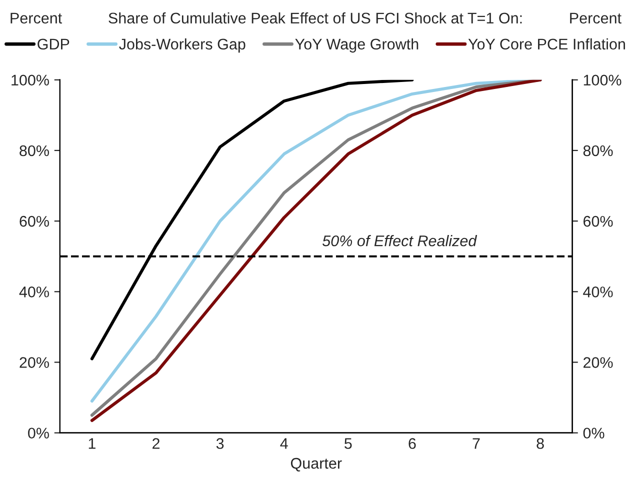 This screenshot has width=631, height=493. I want to click on x-tick-label: 5, so click(348, 443).